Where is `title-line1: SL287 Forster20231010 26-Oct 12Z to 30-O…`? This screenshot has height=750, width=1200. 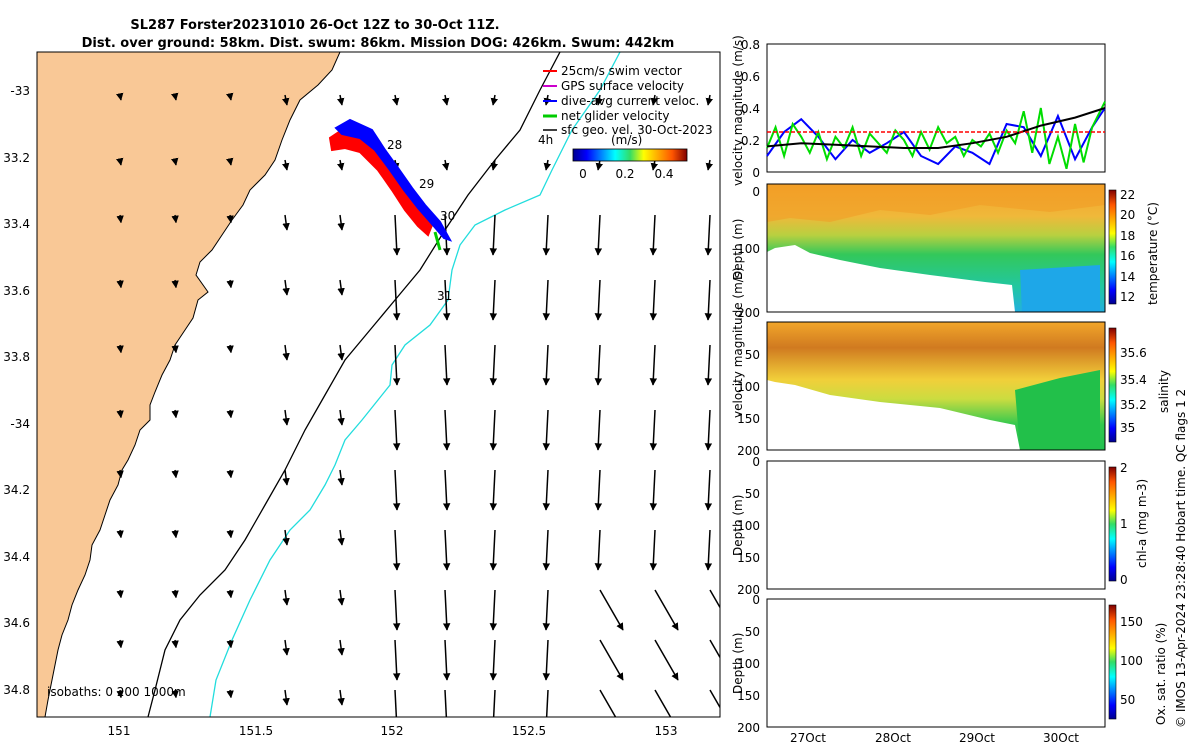 title-line1: SL287 Forster20231010 26-Oct 12Z to 30-O… is located at coordinates (314, 25).